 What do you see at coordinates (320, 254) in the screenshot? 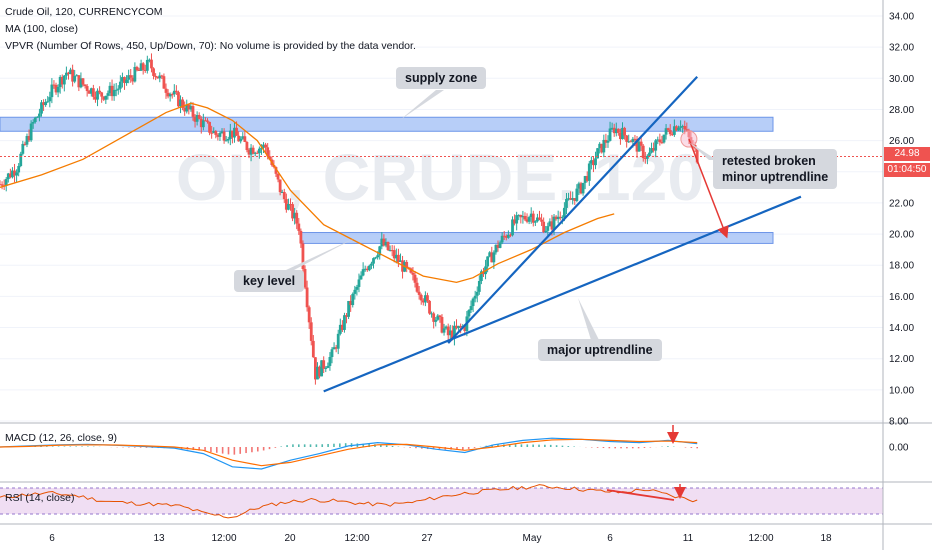
I see `key-level-pointer` at bounding box center [320, 254].